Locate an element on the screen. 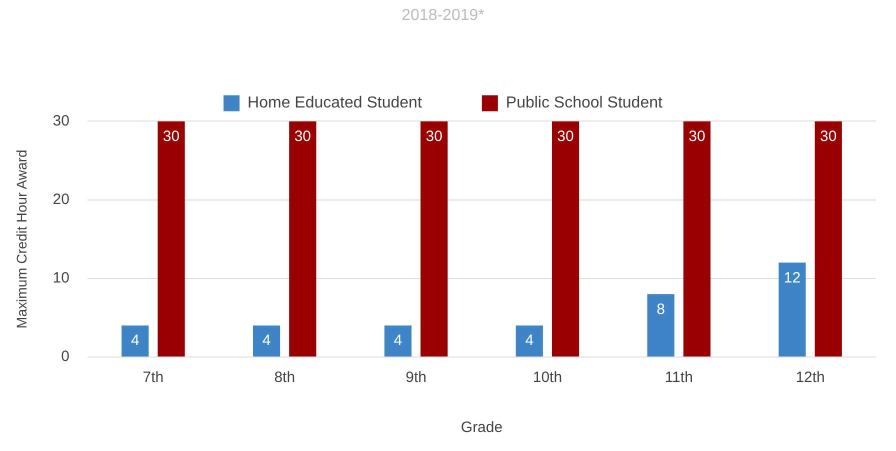  x-tick-label: 12th is located at coordinates (810, 377).